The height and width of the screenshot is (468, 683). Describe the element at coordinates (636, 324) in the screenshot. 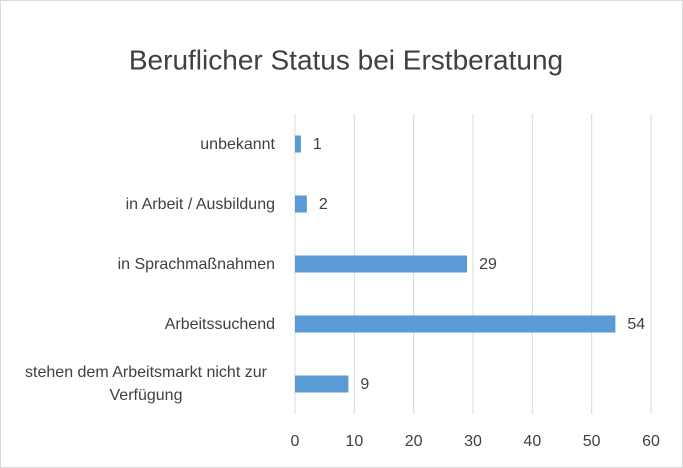

I see `value-label: 54` at that location.